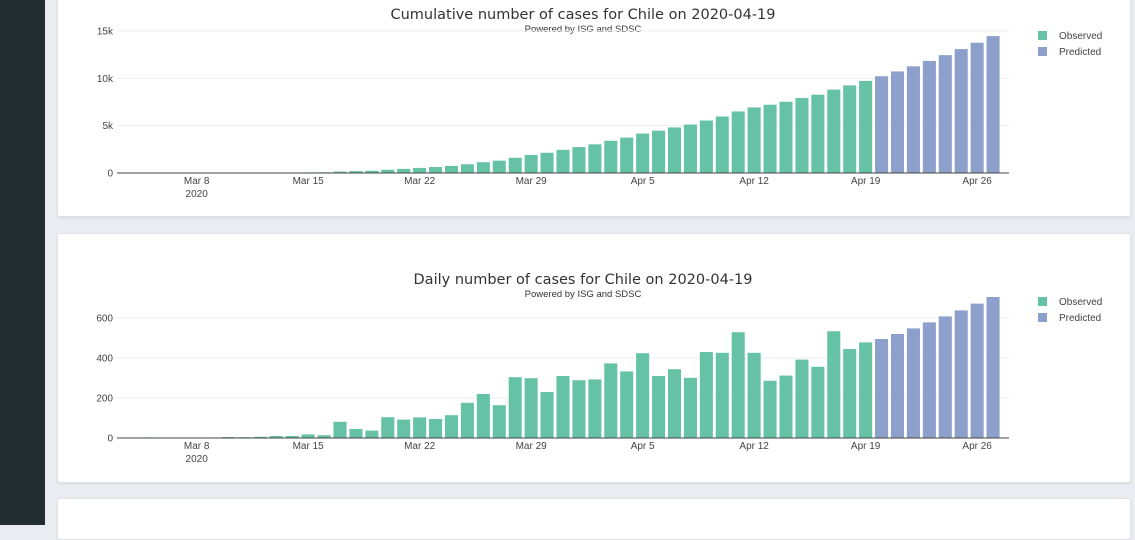  Describe the element at coordinates (104, 399) in the screenshot. I see `y-tick-label: 200` at that location.